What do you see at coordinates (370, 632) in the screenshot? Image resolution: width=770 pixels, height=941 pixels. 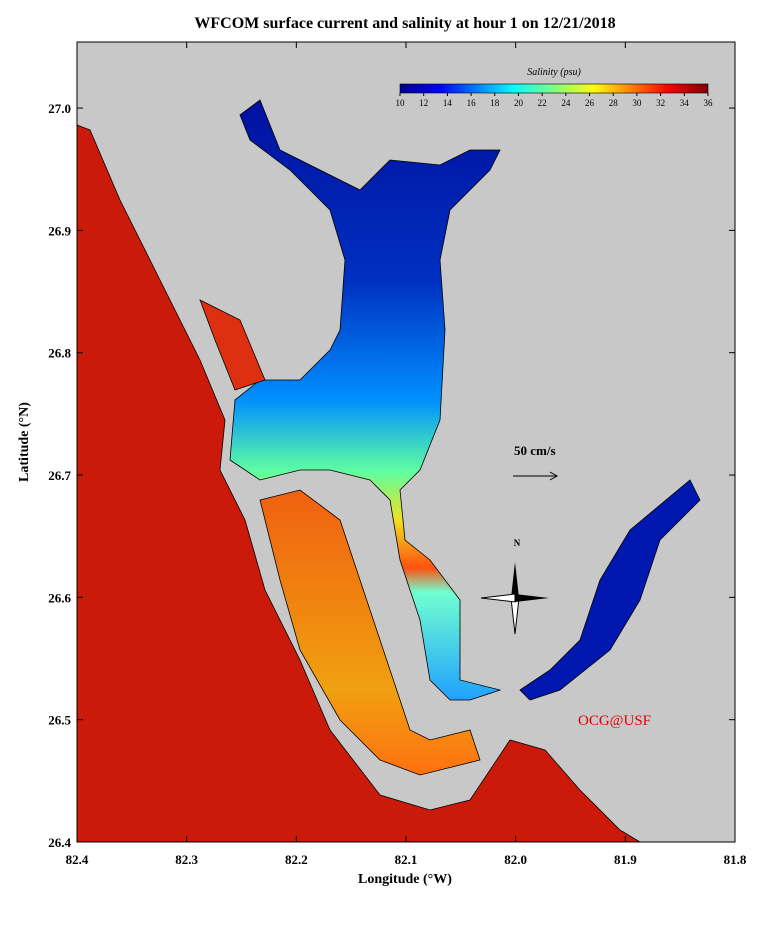 I see `pine-island-sound` at bounding box center [370, 632].